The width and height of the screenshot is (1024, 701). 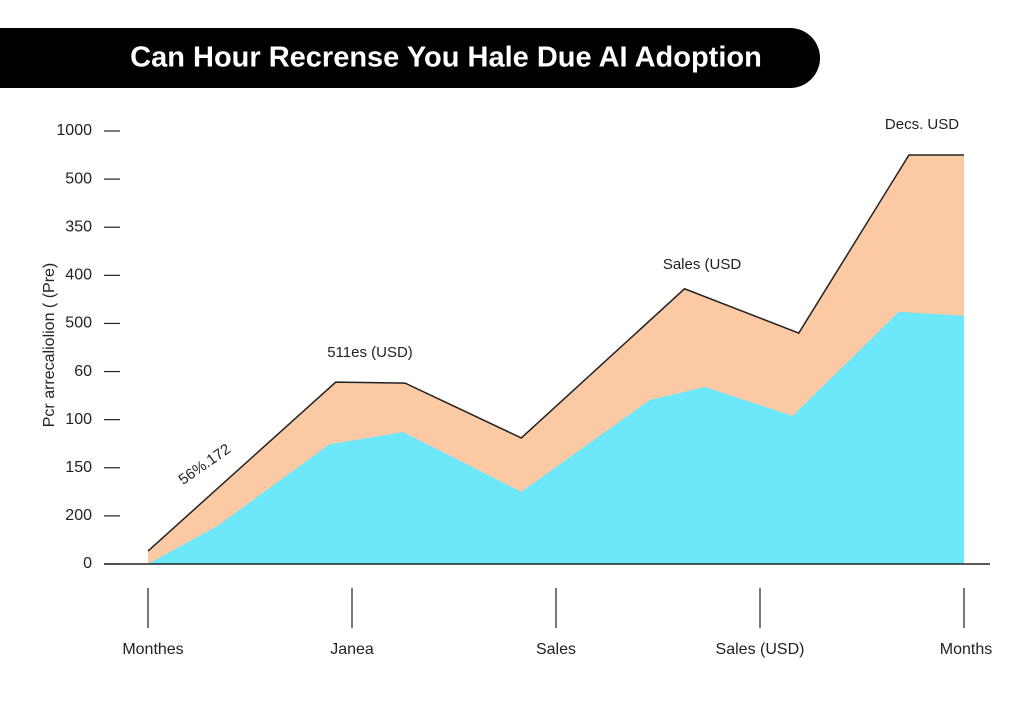 I want to click on y-tick-label: 1000, so click(x=74, y=130).